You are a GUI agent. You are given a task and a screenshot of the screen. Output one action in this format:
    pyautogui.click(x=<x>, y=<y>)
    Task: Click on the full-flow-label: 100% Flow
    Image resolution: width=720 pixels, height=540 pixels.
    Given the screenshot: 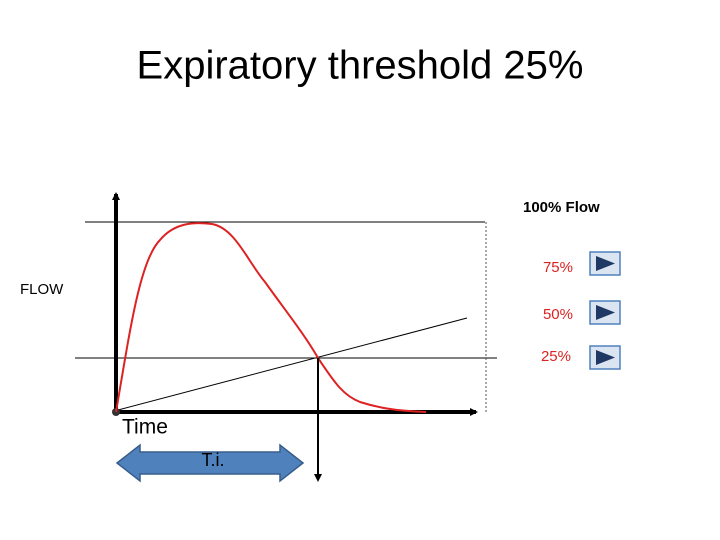 What is the action you would take?
    pyautogui.click(x=561, y=207)
    